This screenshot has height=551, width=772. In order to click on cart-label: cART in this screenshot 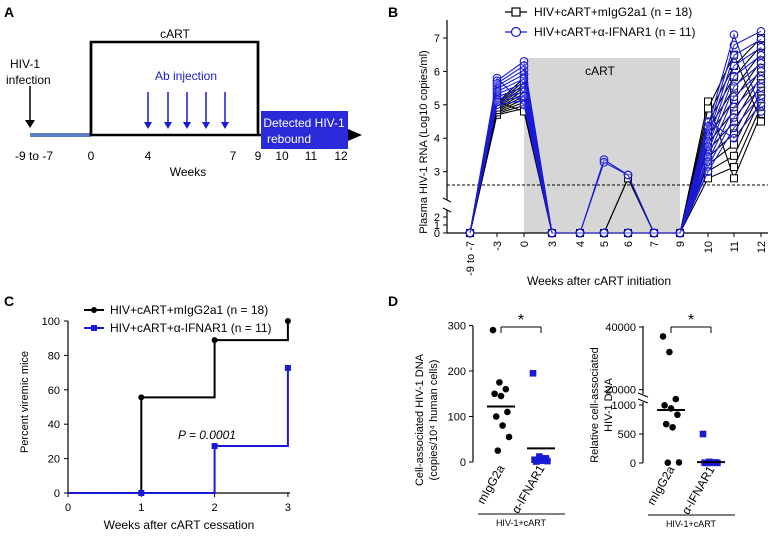, I will do `click(175, 34)`.